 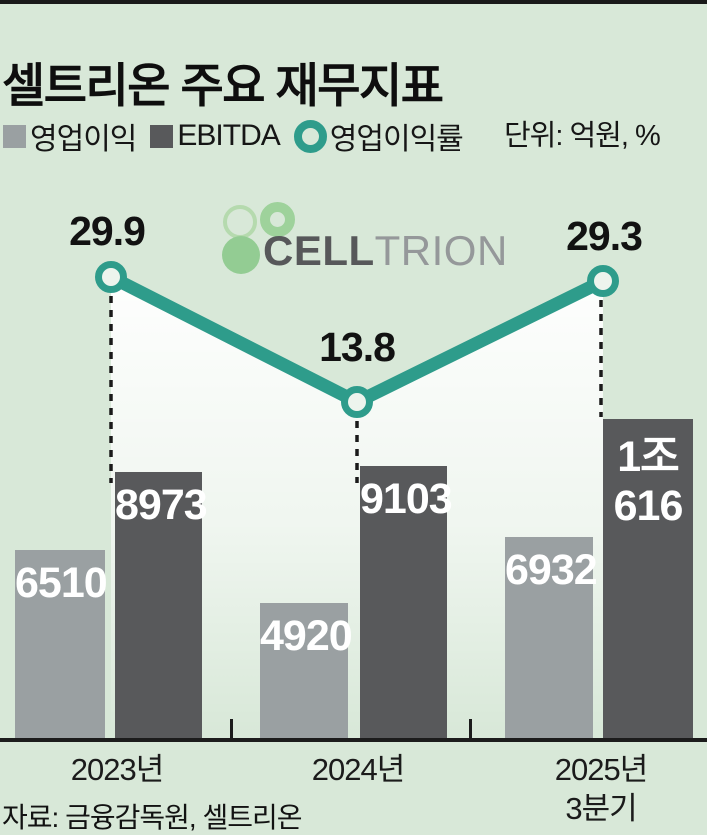 I want to click on margin-point-2023, so click(x=111, y=277).